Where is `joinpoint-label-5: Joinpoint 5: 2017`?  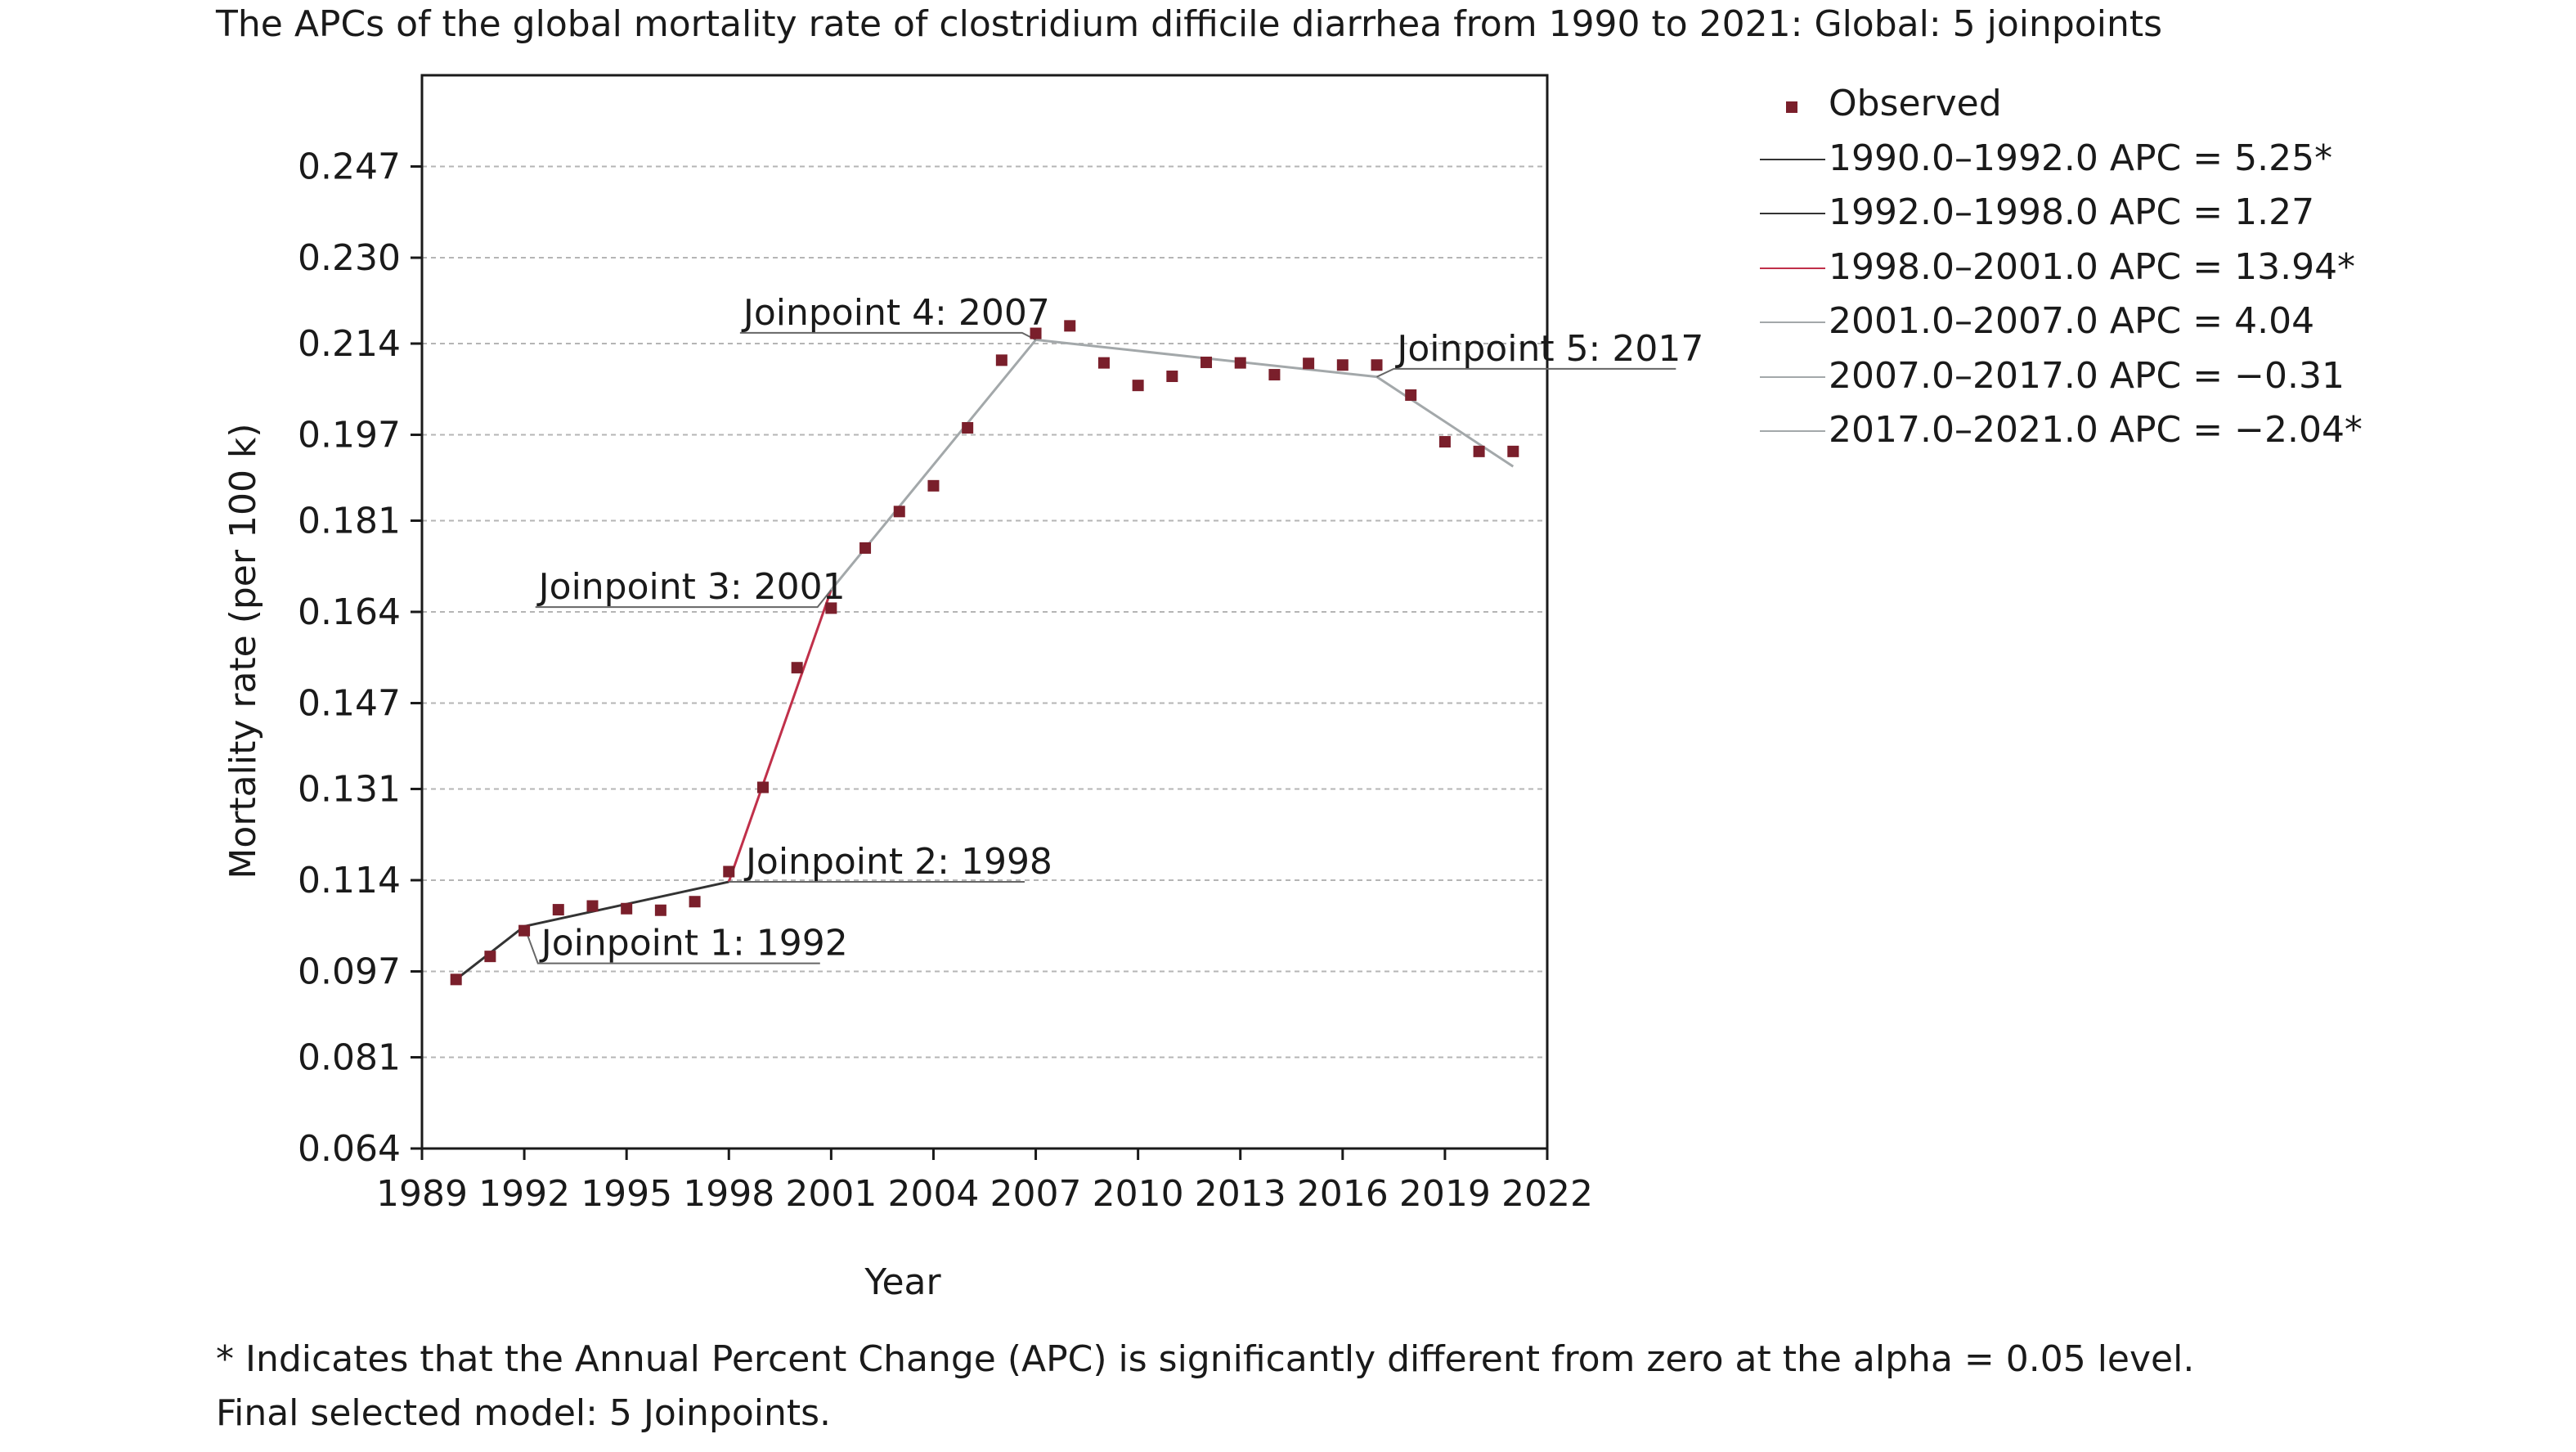 joinpoint-label-5: Joinpoint 5: 2017 is located at coordinates (1549, 349).